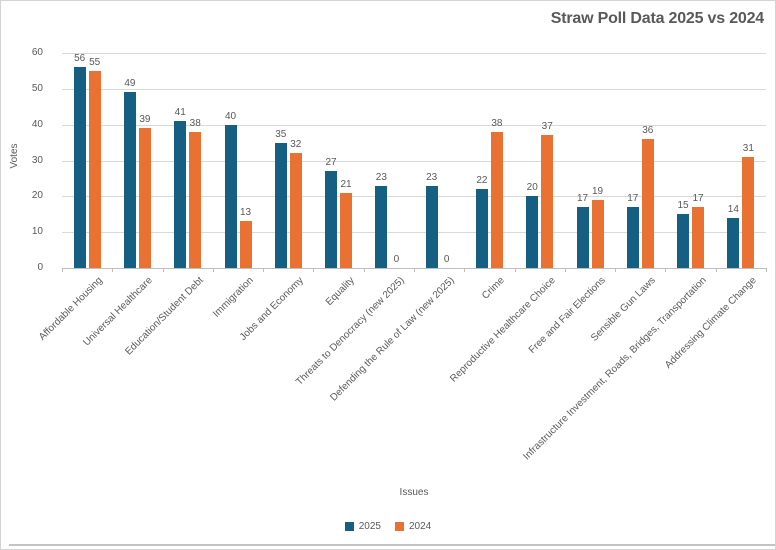 The image size is (776, 550). Describe the element at coordinates (281, 134) in the screenshot. I see `data-label: 35` at that location.